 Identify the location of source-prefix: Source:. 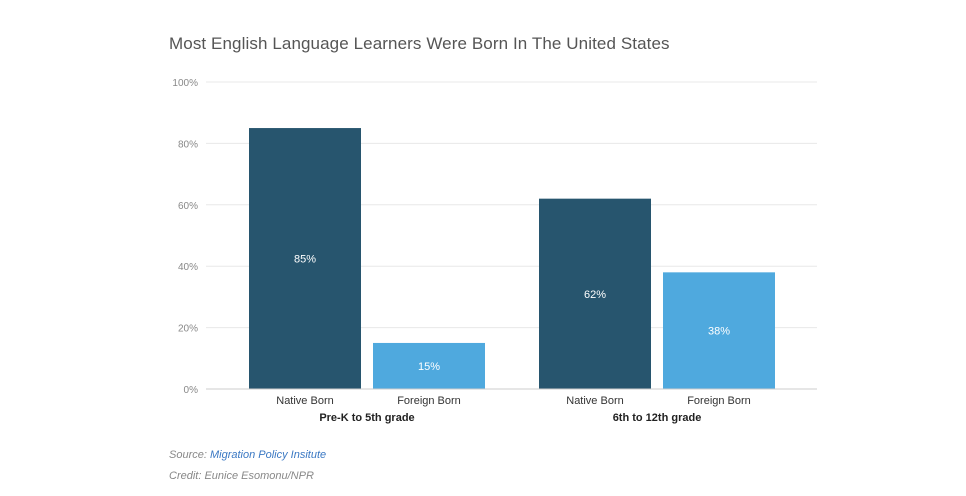
(189, 455).